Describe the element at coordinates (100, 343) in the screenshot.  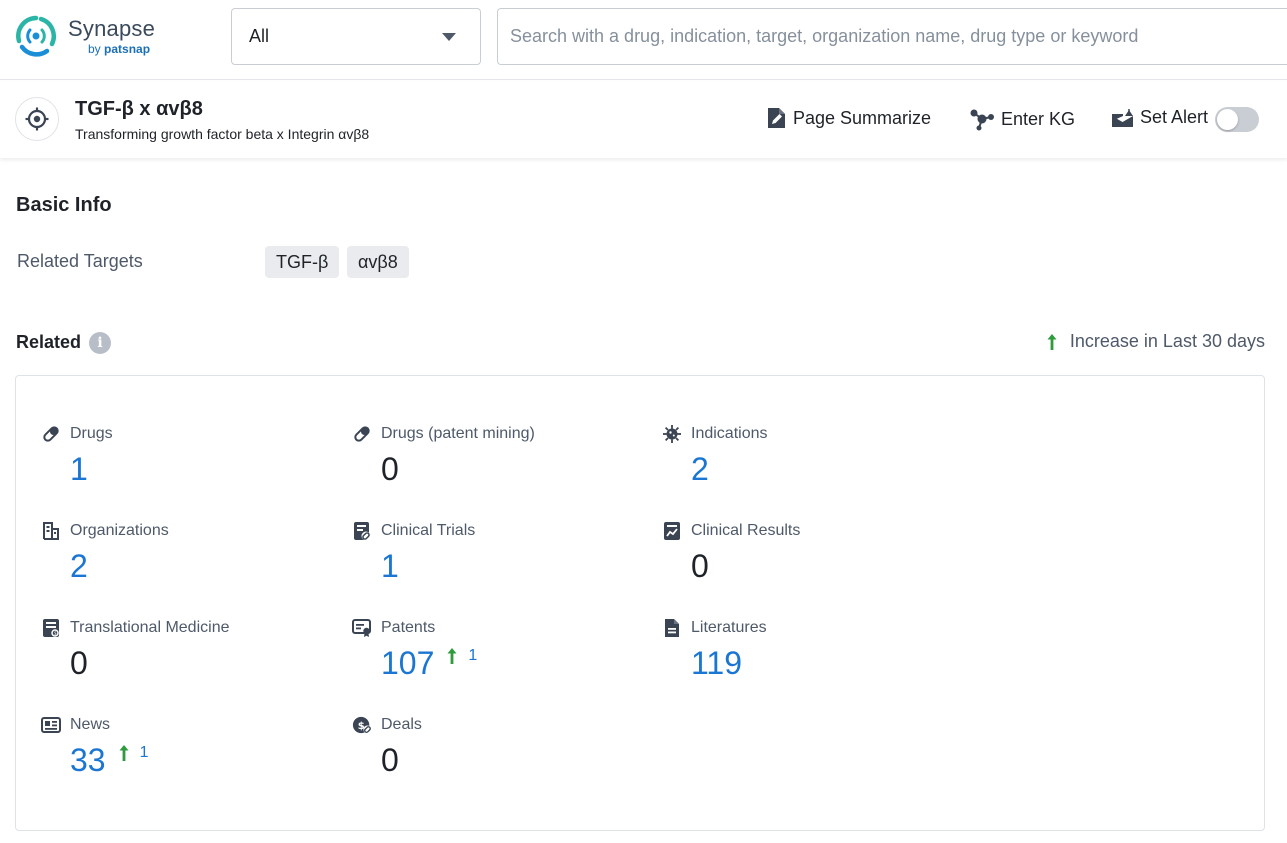
I see `info-icon: i` at that location.